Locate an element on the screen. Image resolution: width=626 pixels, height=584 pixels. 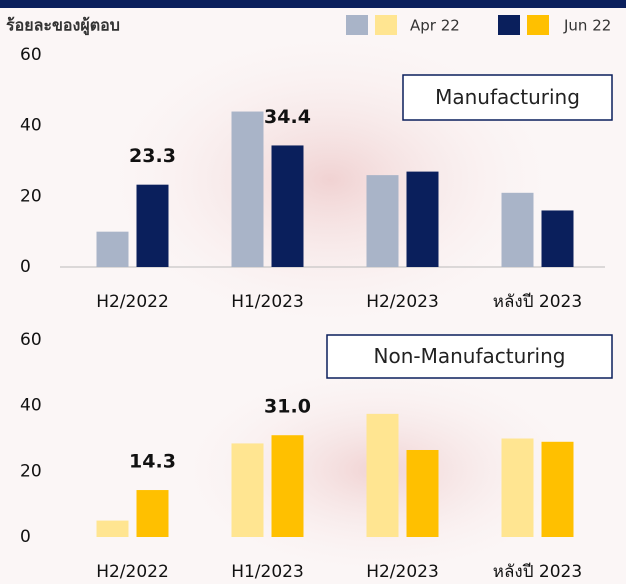
data-label: 31.0 is located at coordinates (287, 407).